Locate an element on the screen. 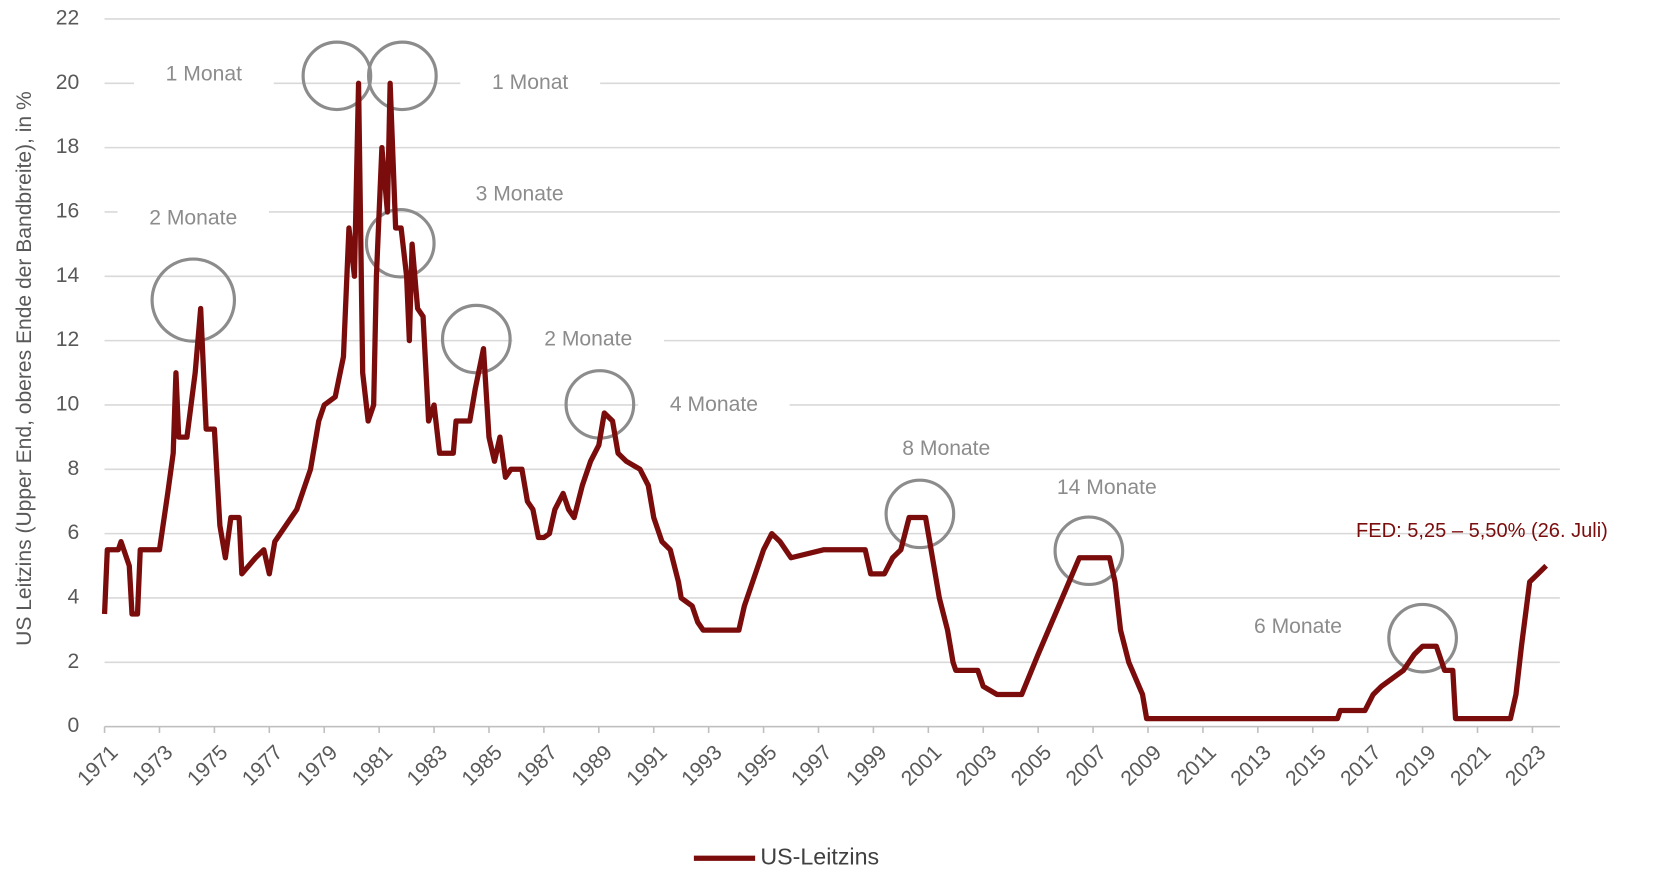  x-tick-label: 2003 is located at coordinates (976, 765).